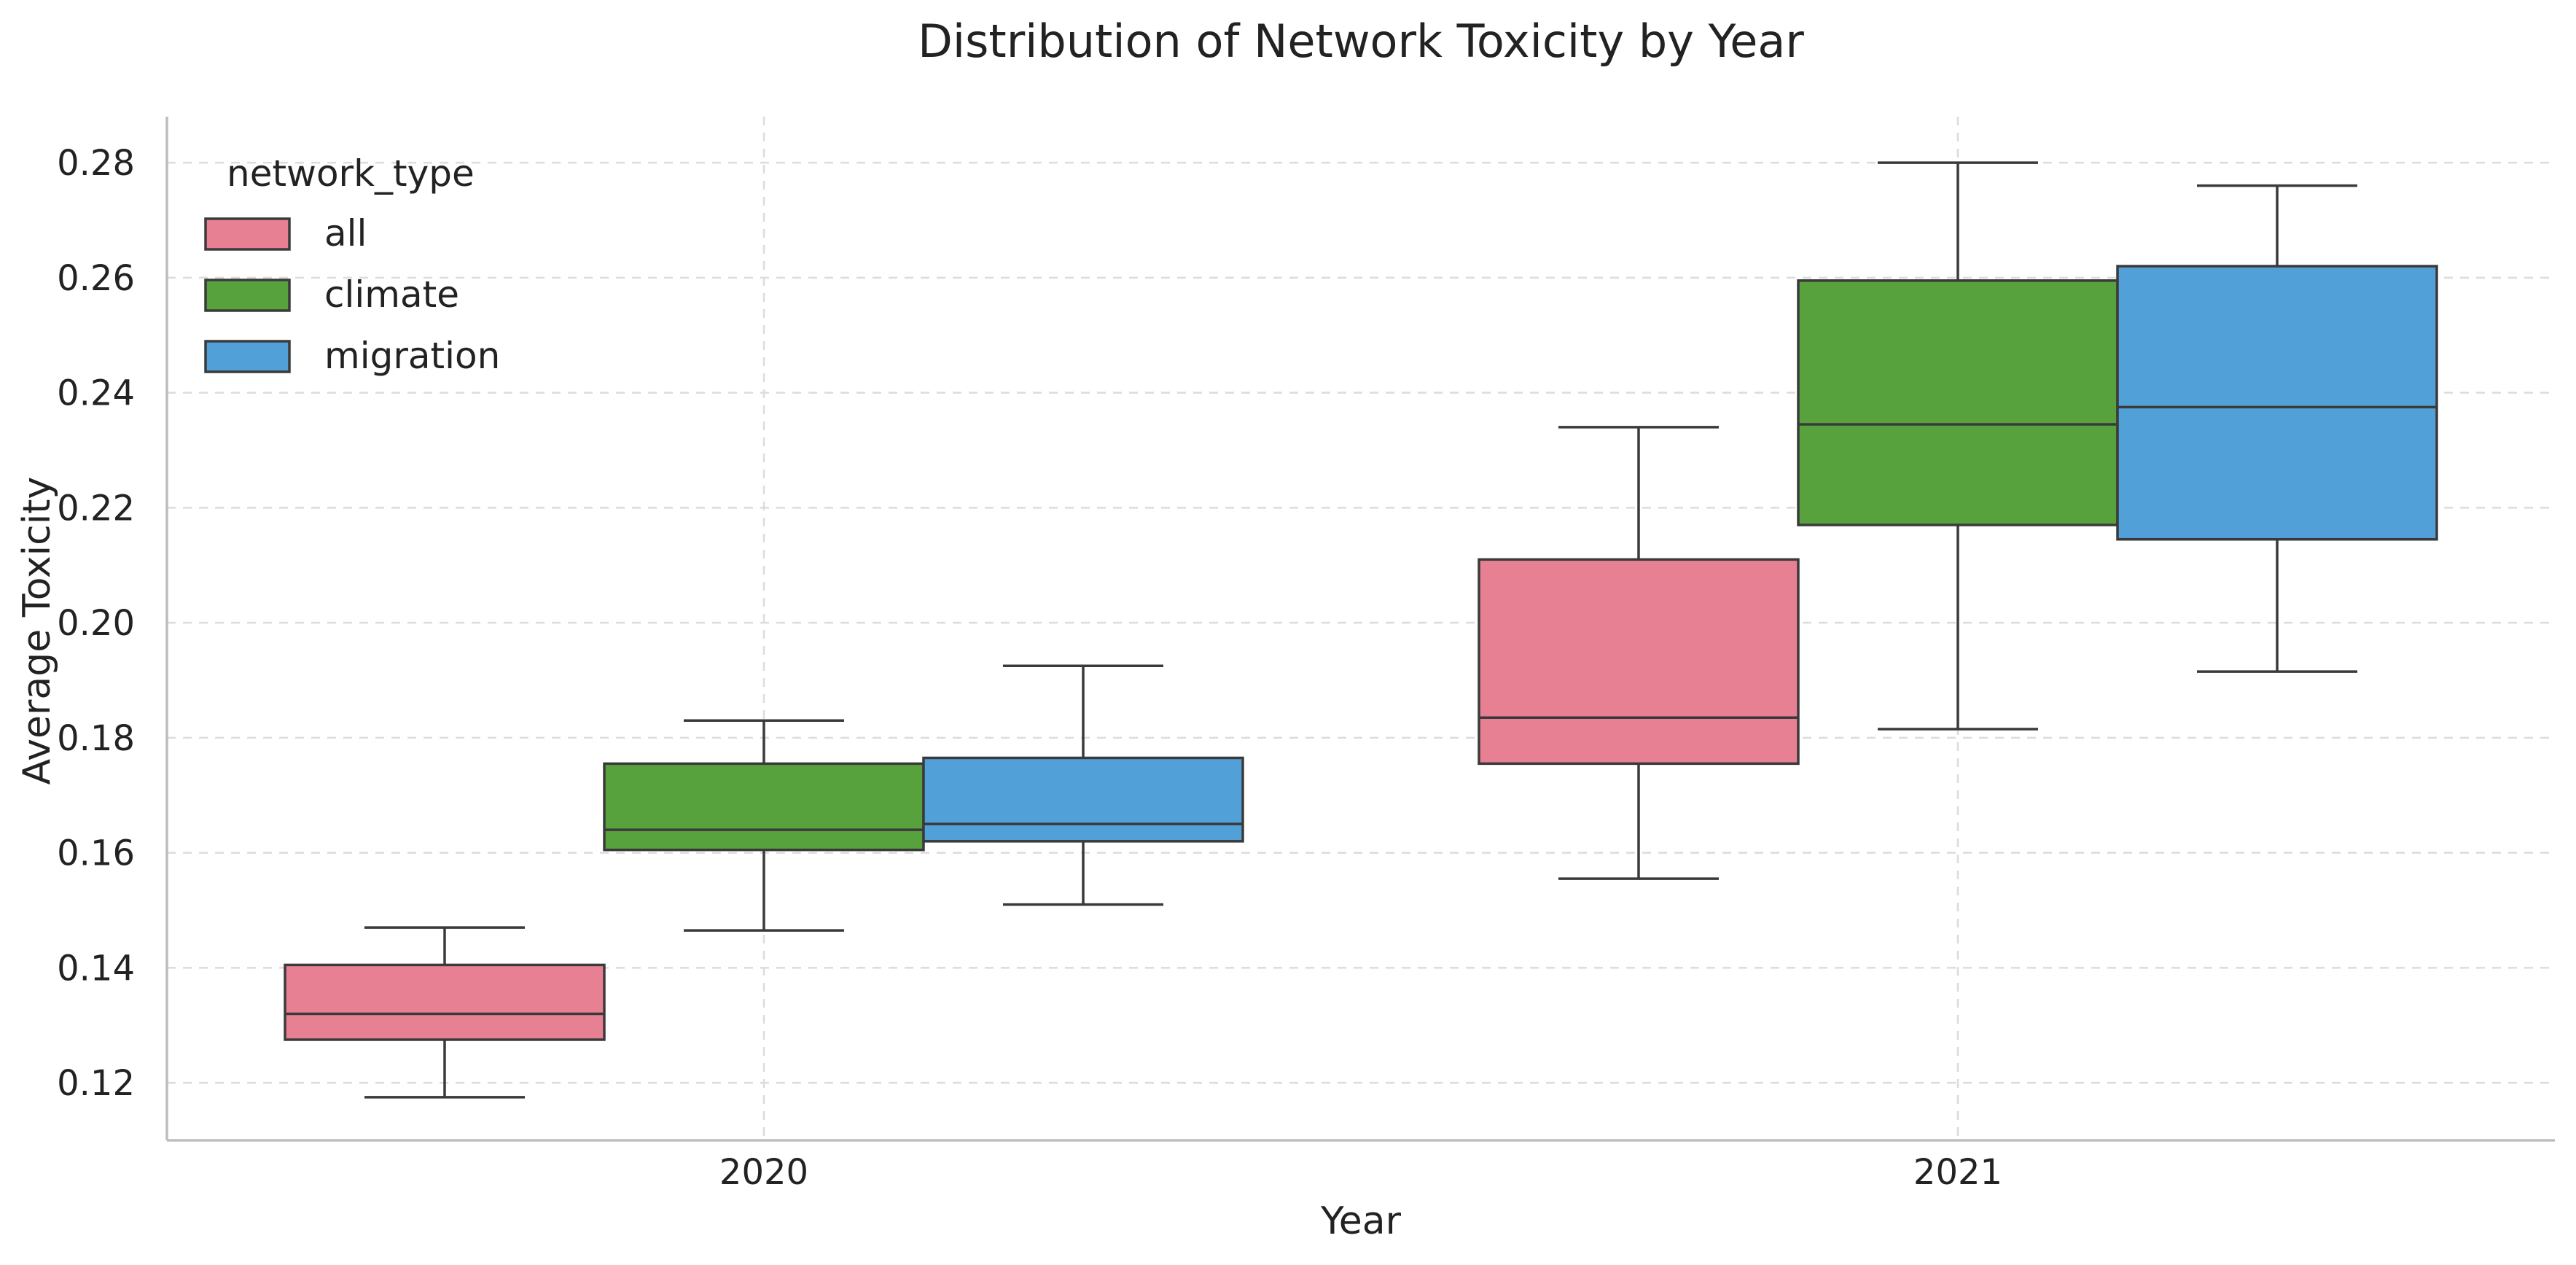  I want to click on x-axis-label: Year, so click(1361, 1221).